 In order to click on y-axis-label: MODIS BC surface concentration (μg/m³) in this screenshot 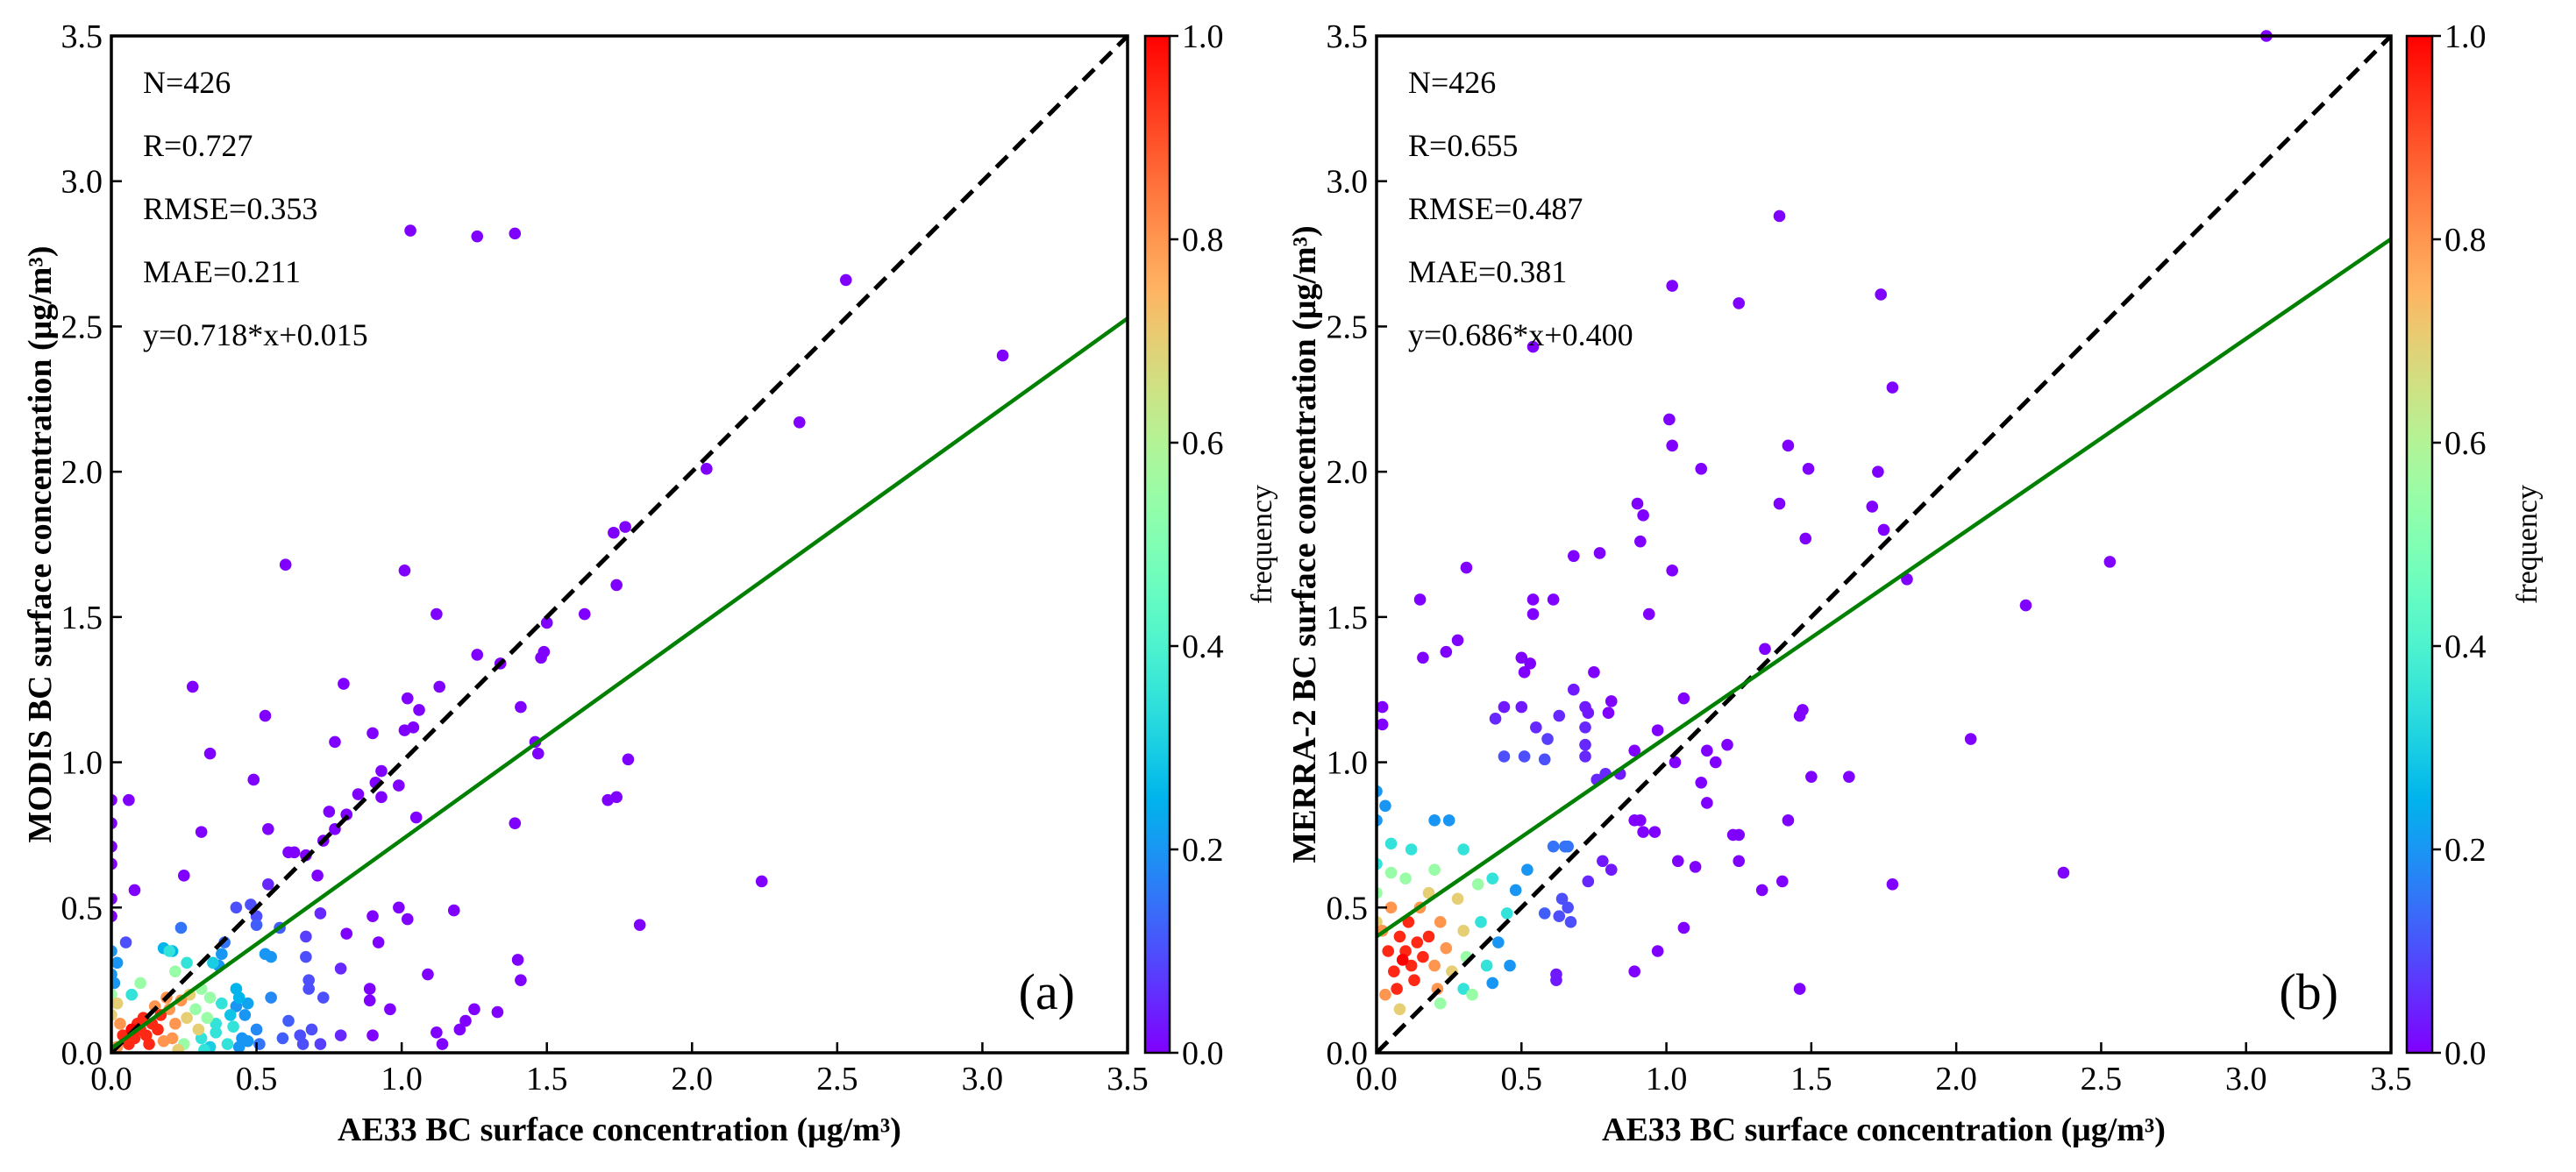, I will do `click(40, 544)`.